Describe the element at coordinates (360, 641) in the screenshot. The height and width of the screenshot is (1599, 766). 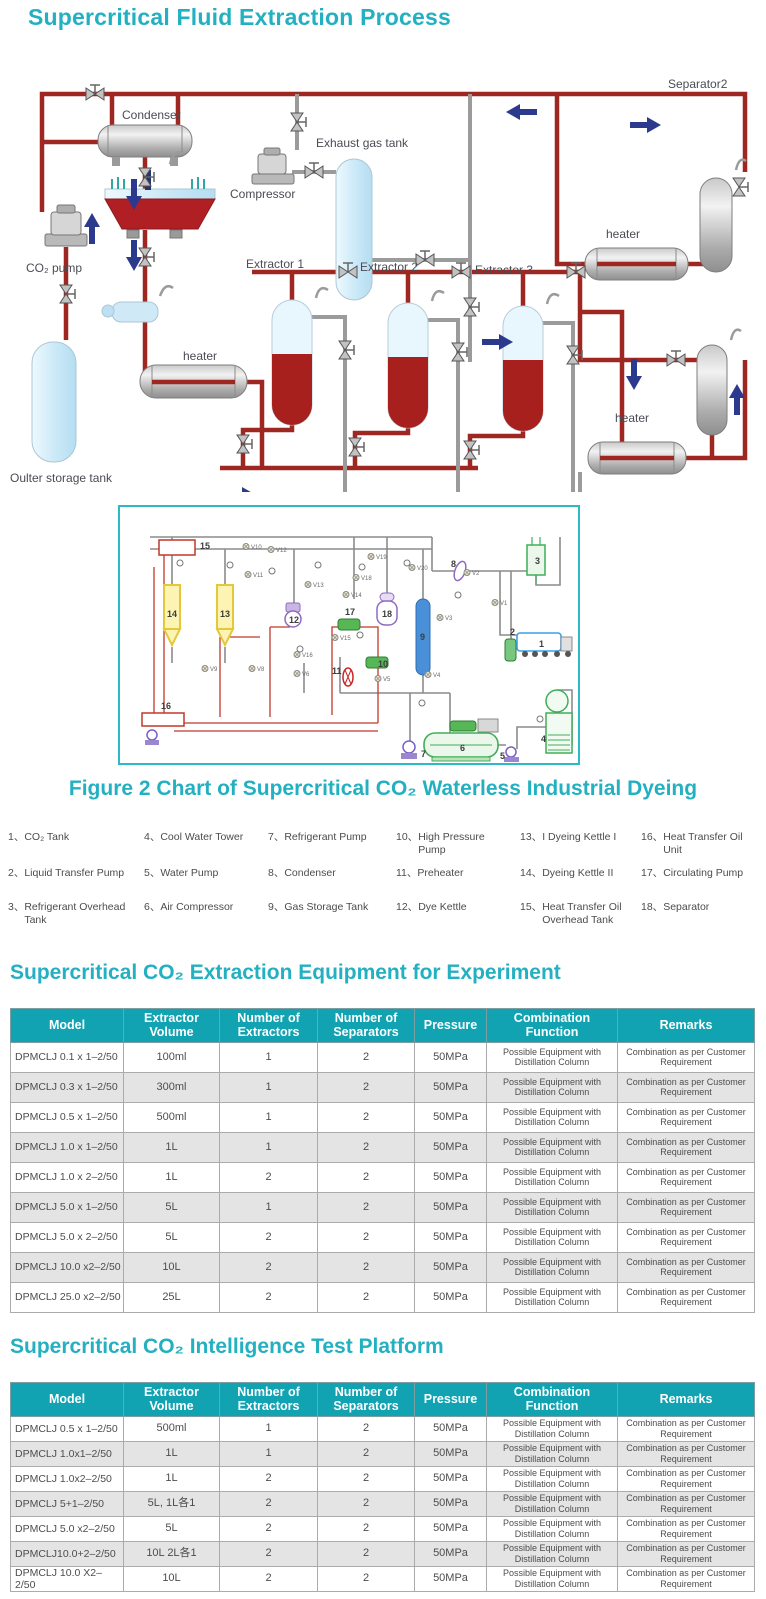
I see `pid-gauges` at that location.